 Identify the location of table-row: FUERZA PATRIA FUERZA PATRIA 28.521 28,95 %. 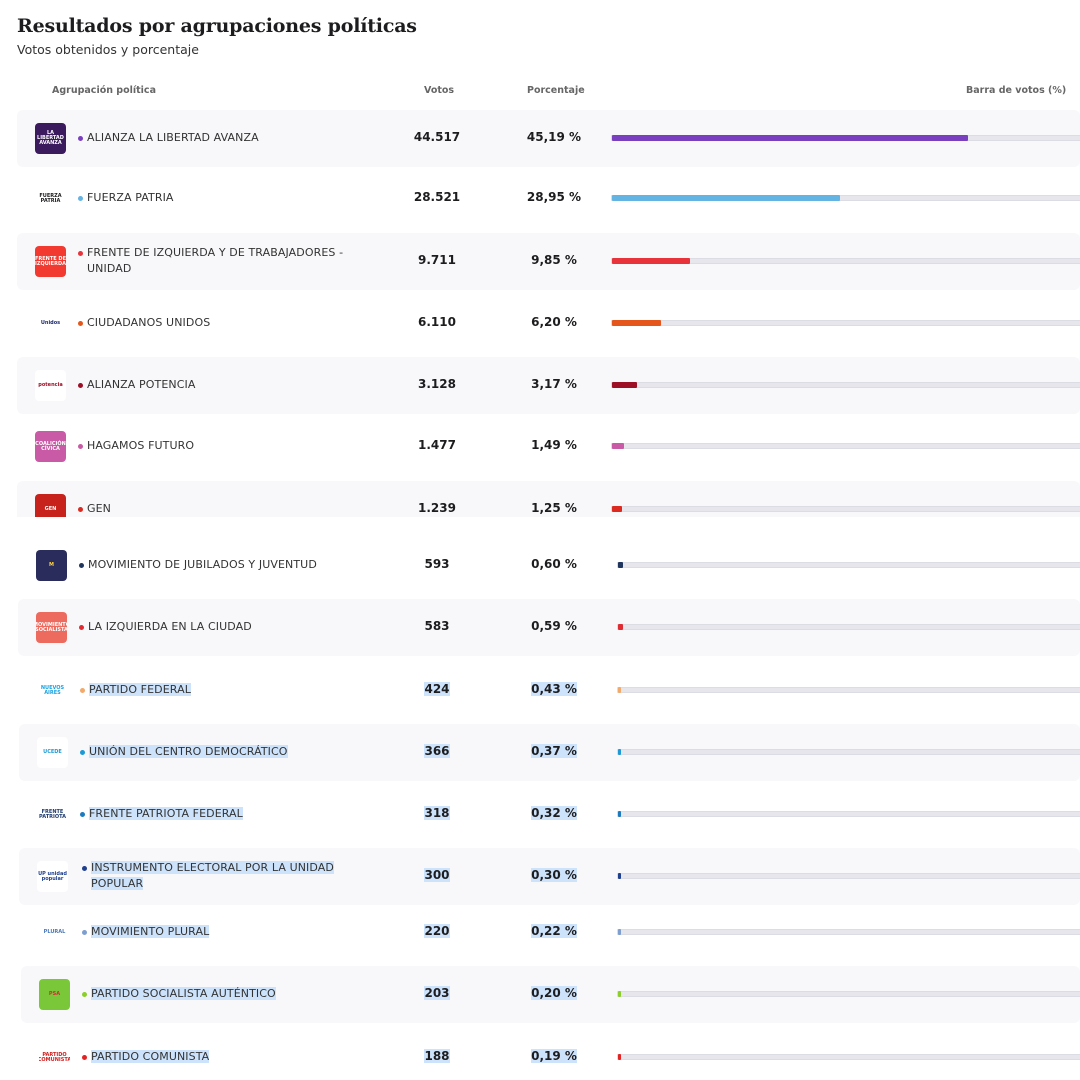
(548, 198).